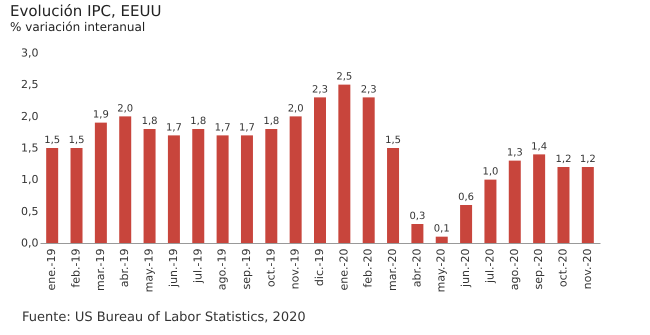 The image size is (650, 335). I want to click on y-tick-label: 0,5, so click(29, 211).